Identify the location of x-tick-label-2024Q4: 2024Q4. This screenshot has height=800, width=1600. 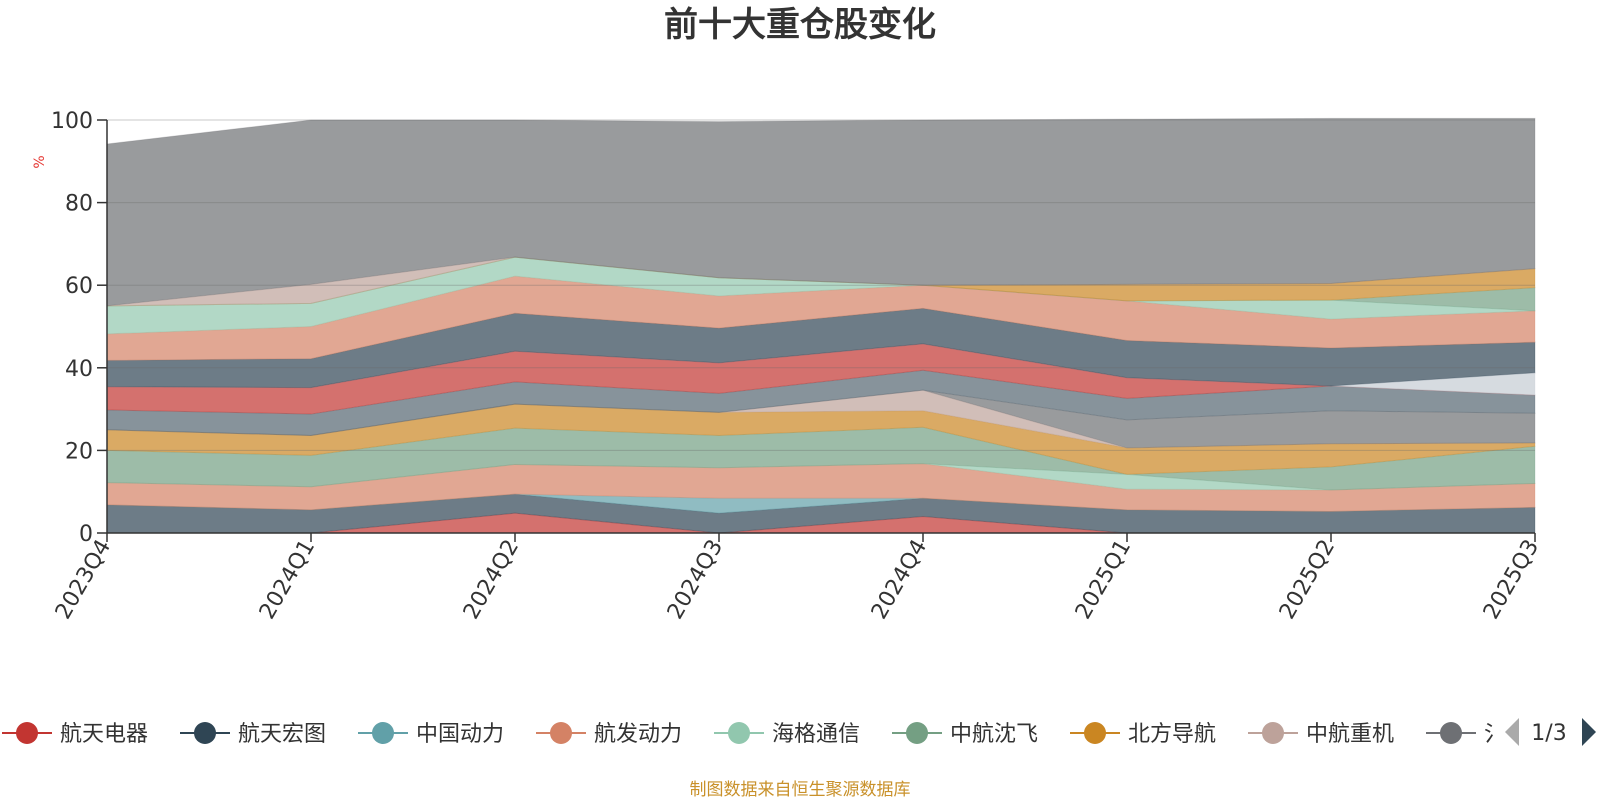
(899, 580).